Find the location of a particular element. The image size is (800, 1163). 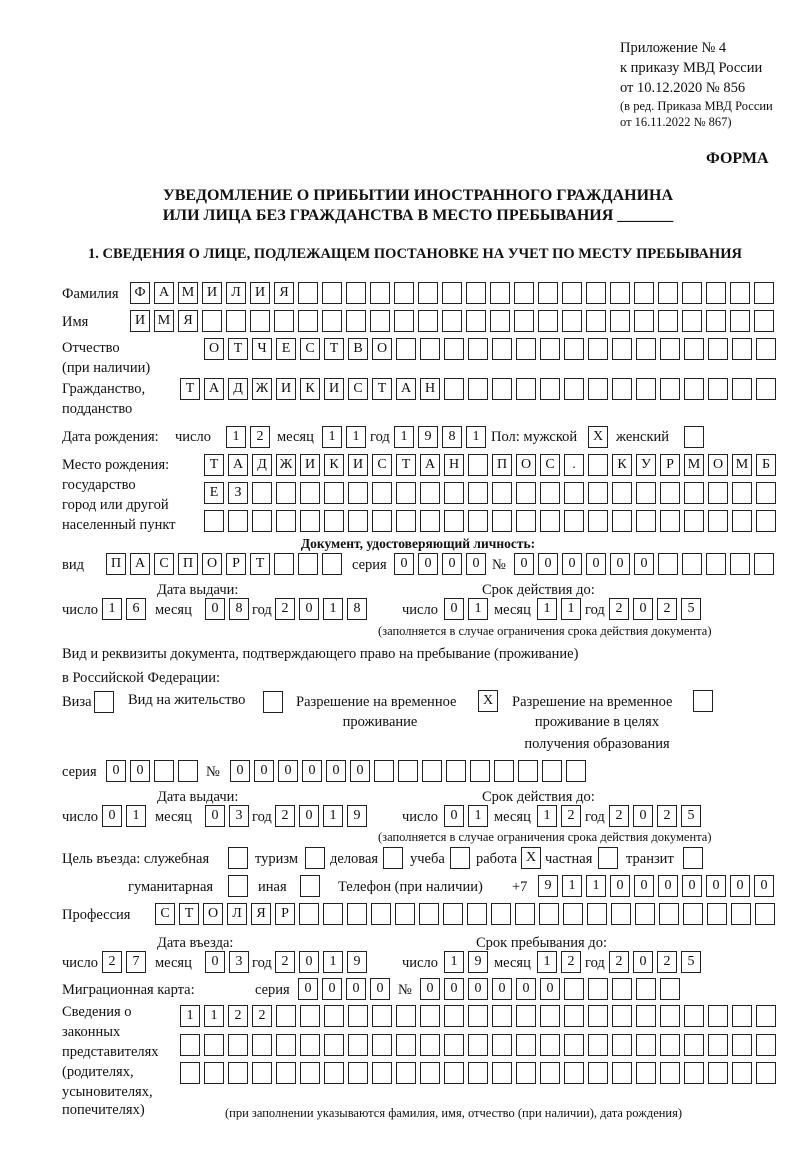

char-box: Я is located at coordinates (261, 914).